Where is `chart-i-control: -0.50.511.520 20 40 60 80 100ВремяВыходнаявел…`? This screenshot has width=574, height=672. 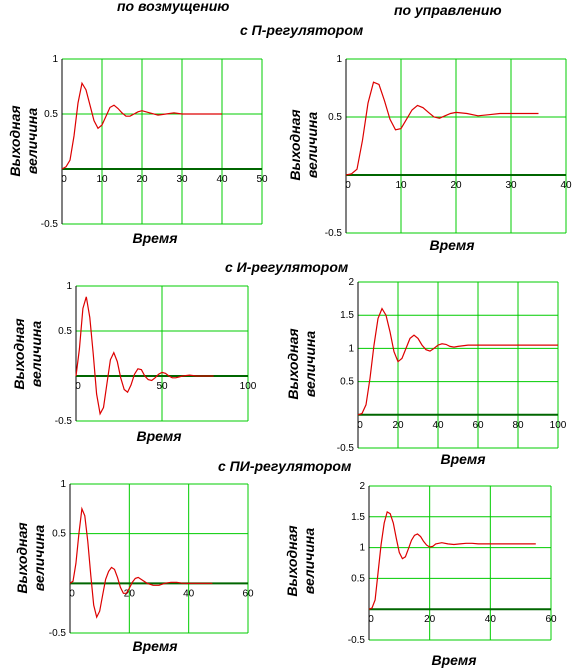
chart-i-control: -0.50.511.520 20 40 60 80 100ВремяВыходнаявел… is located at coordinates (426, 372).